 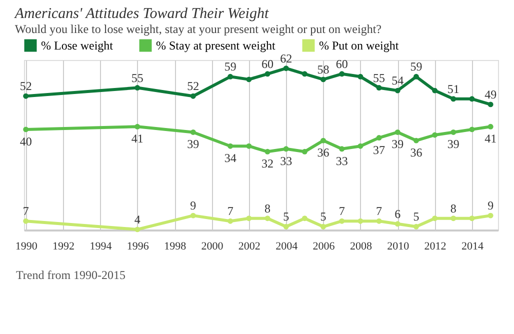 What do you see at coordinates (398, 81) in the screenshot?
I see `data-label: 54` at bounding box center [398, 81].